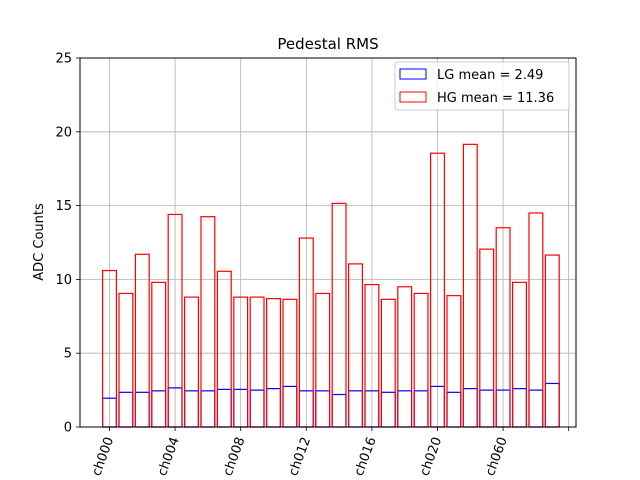  I want to click on y-tick-label: 15, so click(63, 206).